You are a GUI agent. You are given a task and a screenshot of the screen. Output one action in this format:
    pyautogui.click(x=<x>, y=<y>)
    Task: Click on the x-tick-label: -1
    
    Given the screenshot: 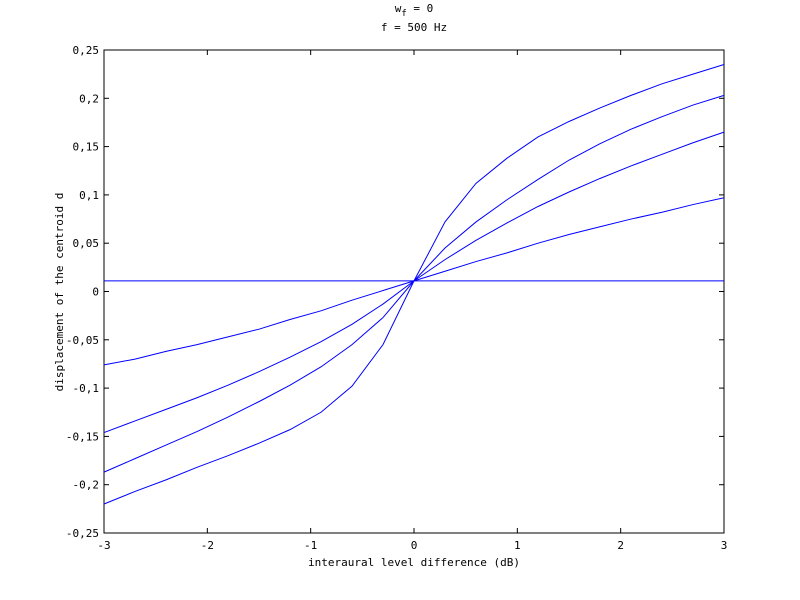 What is the action you would take?
    pyautogui.click(x=310, y=545)
    